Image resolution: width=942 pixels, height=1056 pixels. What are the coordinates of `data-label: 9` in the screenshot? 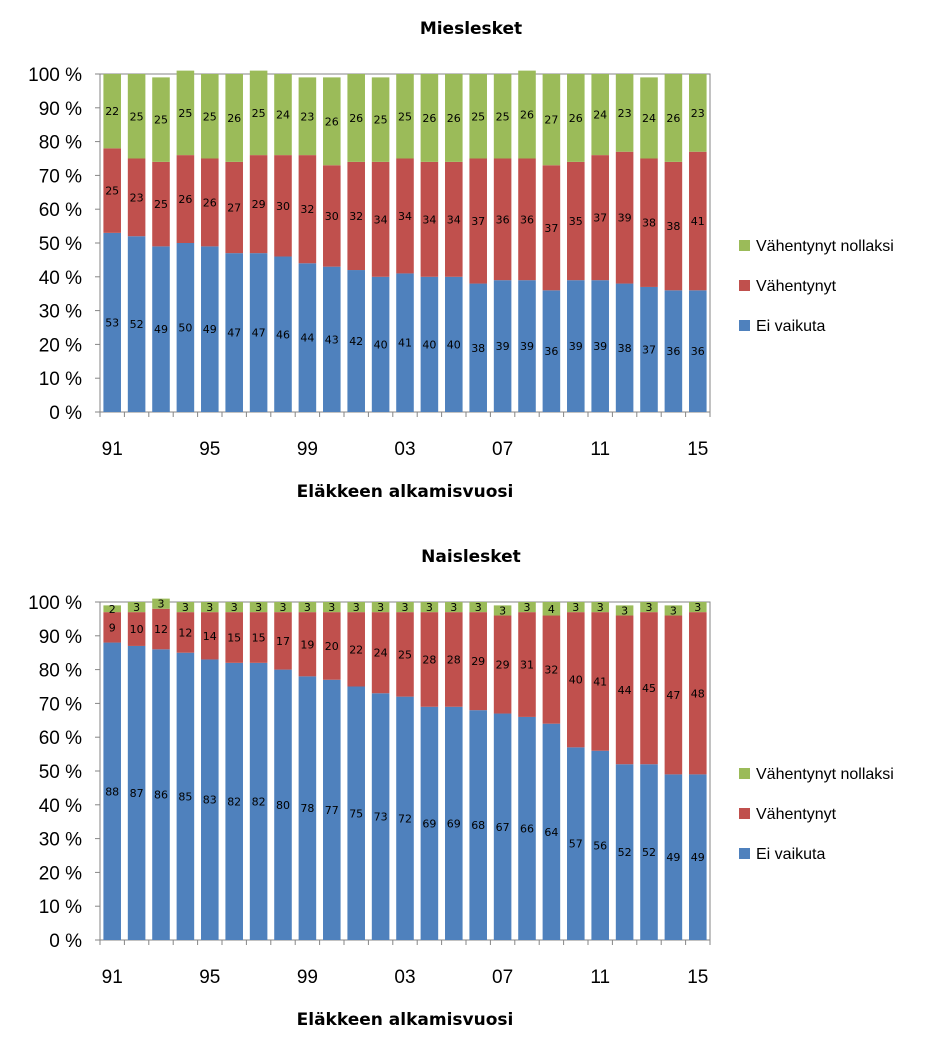 It's located at (112, 627).